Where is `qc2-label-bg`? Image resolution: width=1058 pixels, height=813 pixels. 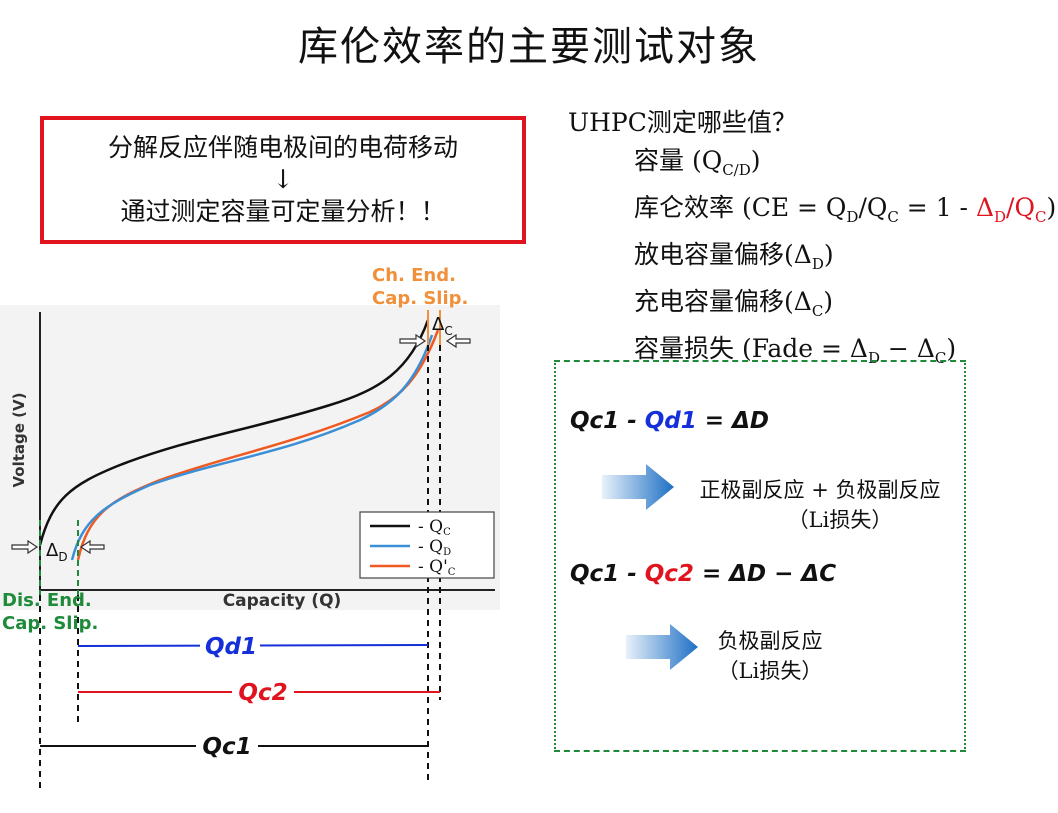 qc2-label-bg is located at coordinates (263, 691).